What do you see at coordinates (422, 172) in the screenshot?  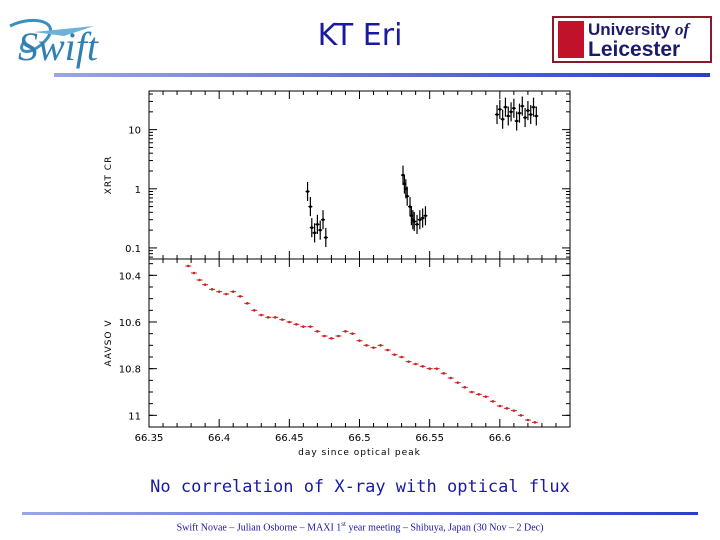 I see `xray-data-points` at bounding box center [422, 172].